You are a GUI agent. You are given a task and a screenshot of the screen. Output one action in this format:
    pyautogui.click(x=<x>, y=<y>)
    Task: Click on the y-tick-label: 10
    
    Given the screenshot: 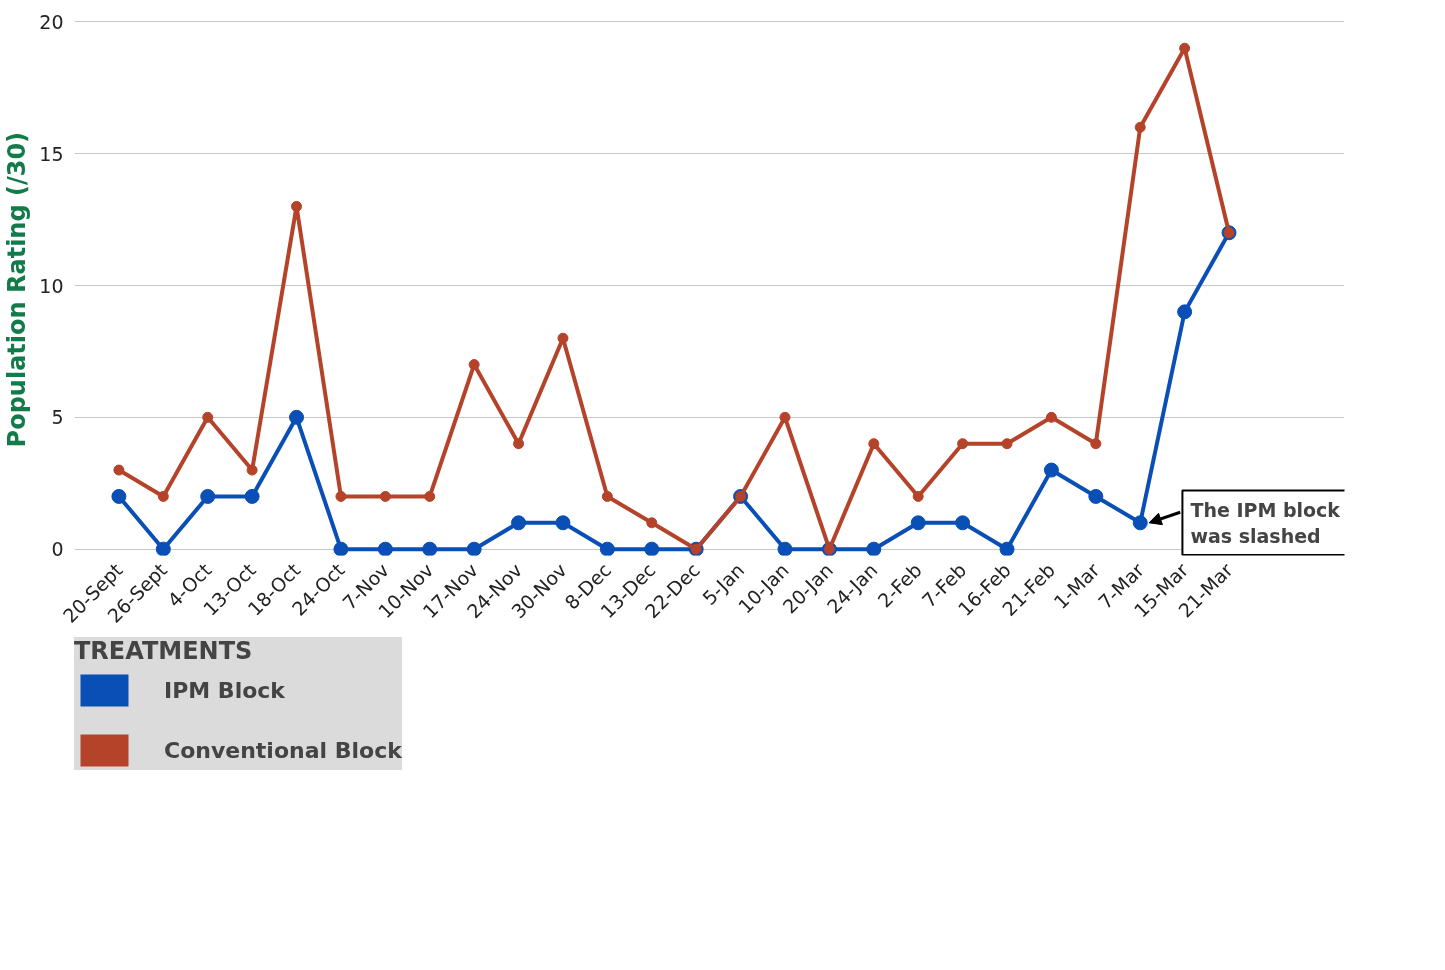 What is the action you would take?
    pyautogui.click(x=51, y=285)
    